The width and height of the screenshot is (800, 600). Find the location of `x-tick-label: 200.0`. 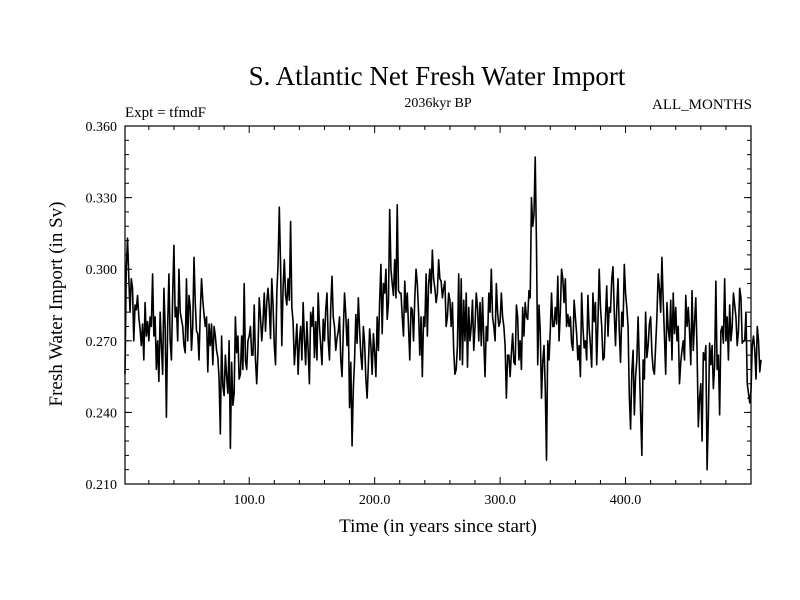

x-tick-label: 200.0 is located at coordinates (375, 500).